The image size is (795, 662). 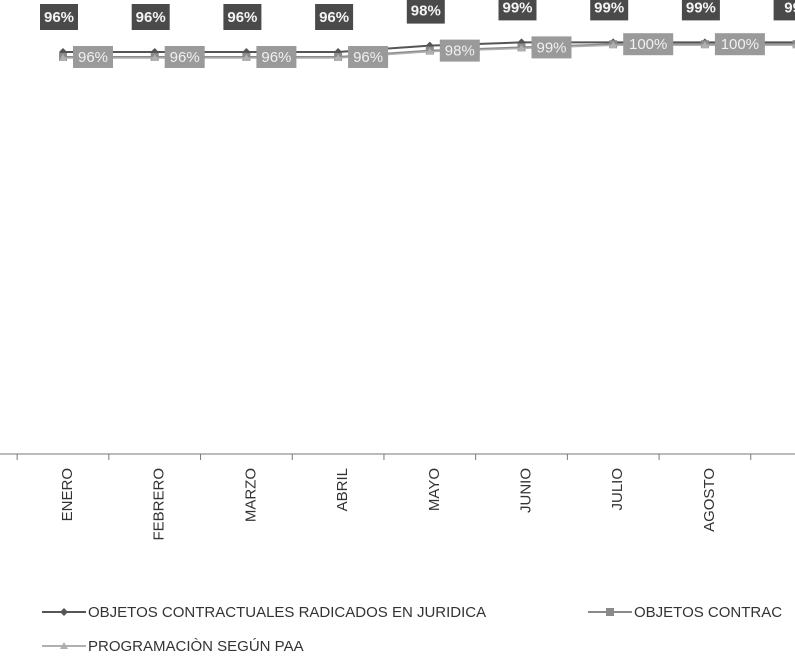 I want to click on x-tick-label: AGOSTO, so click(x=709, y=500).